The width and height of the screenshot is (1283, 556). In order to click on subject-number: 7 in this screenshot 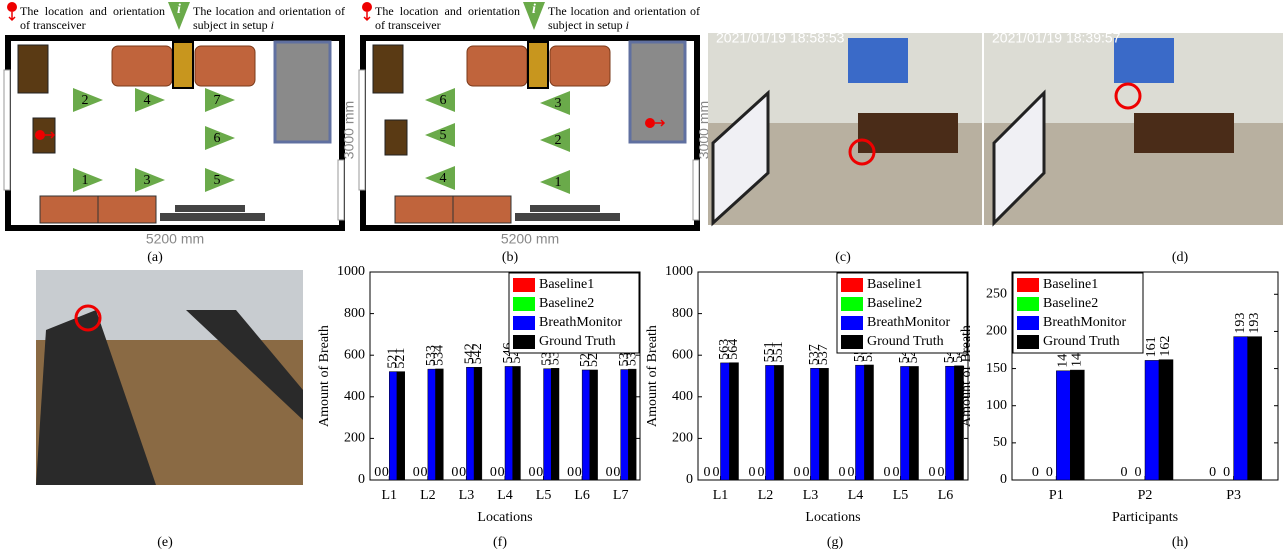, I will do `click(217, 100)`.